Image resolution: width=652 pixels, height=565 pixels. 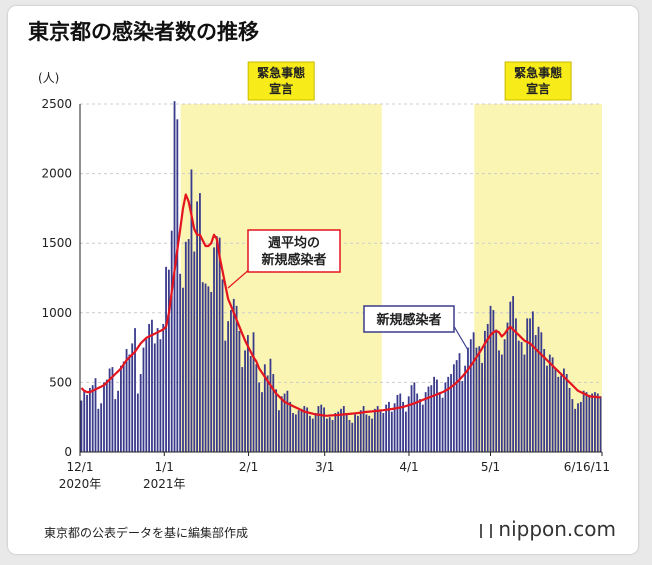 What do you see at coordinates (294, 243) in the screenshot?
I see `weekly-avg-callout-text: 週平均の` at bounding box center [294, 243].